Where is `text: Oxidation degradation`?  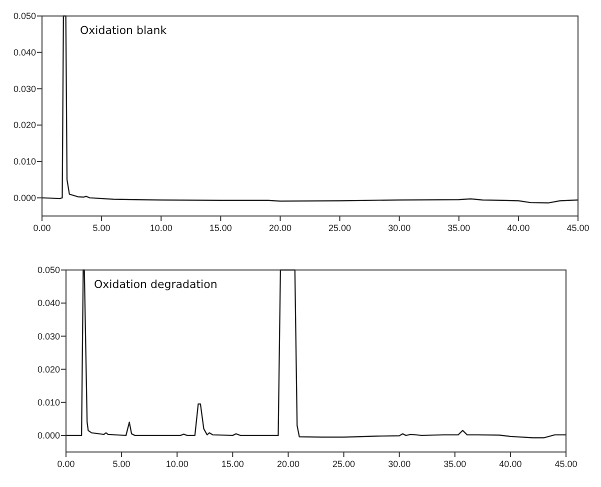
text: Oxidation degradation is located at coordinates (156, 284).